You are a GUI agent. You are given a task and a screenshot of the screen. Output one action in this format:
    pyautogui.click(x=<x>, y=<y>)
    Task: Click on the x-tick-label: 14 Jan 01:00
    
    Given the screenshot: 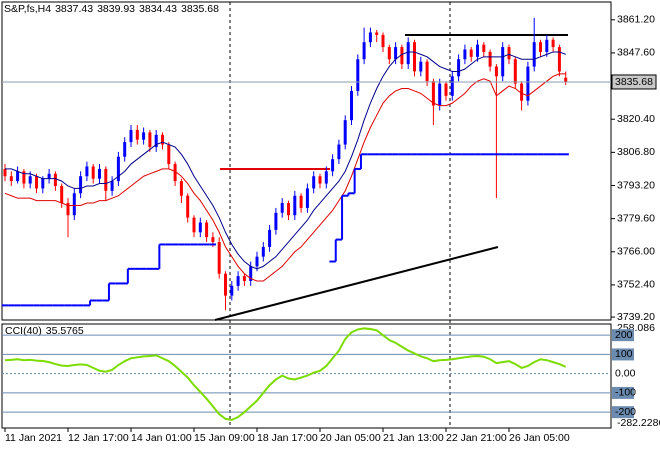 What is the action you would take?
    pyautogui.click(x=161, y=438)
    